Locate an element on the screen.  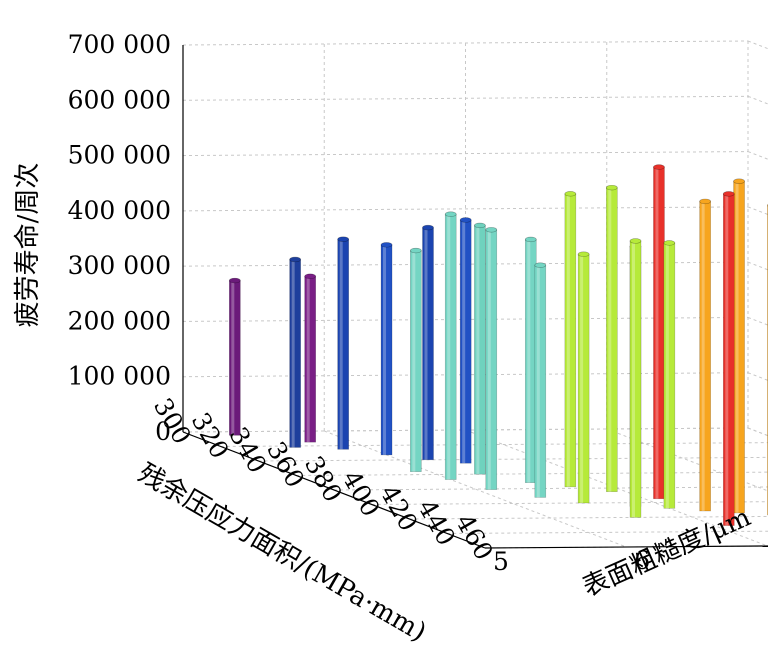
x-axis-line is located at coordinates (334, 490).